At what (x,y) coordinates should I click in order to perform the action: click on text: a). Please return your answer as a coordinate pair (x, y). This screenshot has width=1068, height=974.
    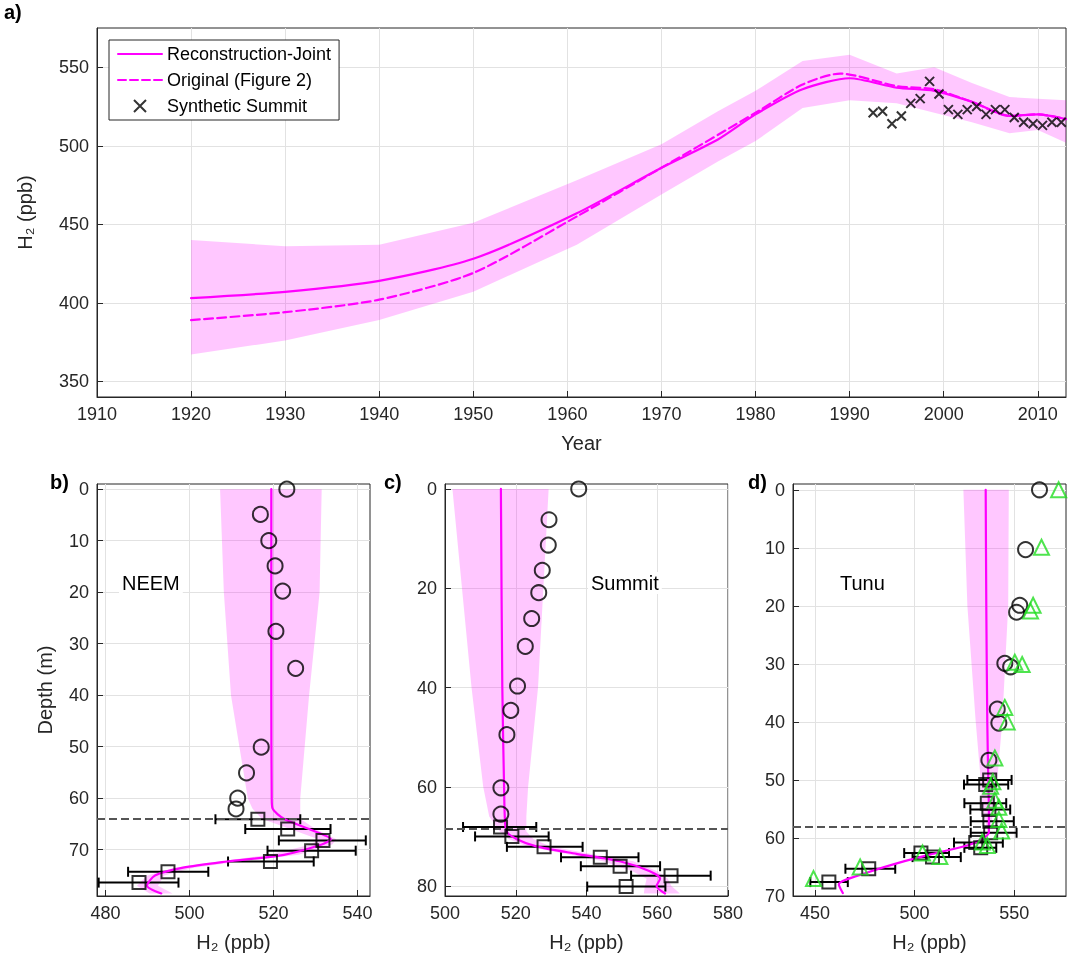
    Looking at the image, I should click on (13, 12).